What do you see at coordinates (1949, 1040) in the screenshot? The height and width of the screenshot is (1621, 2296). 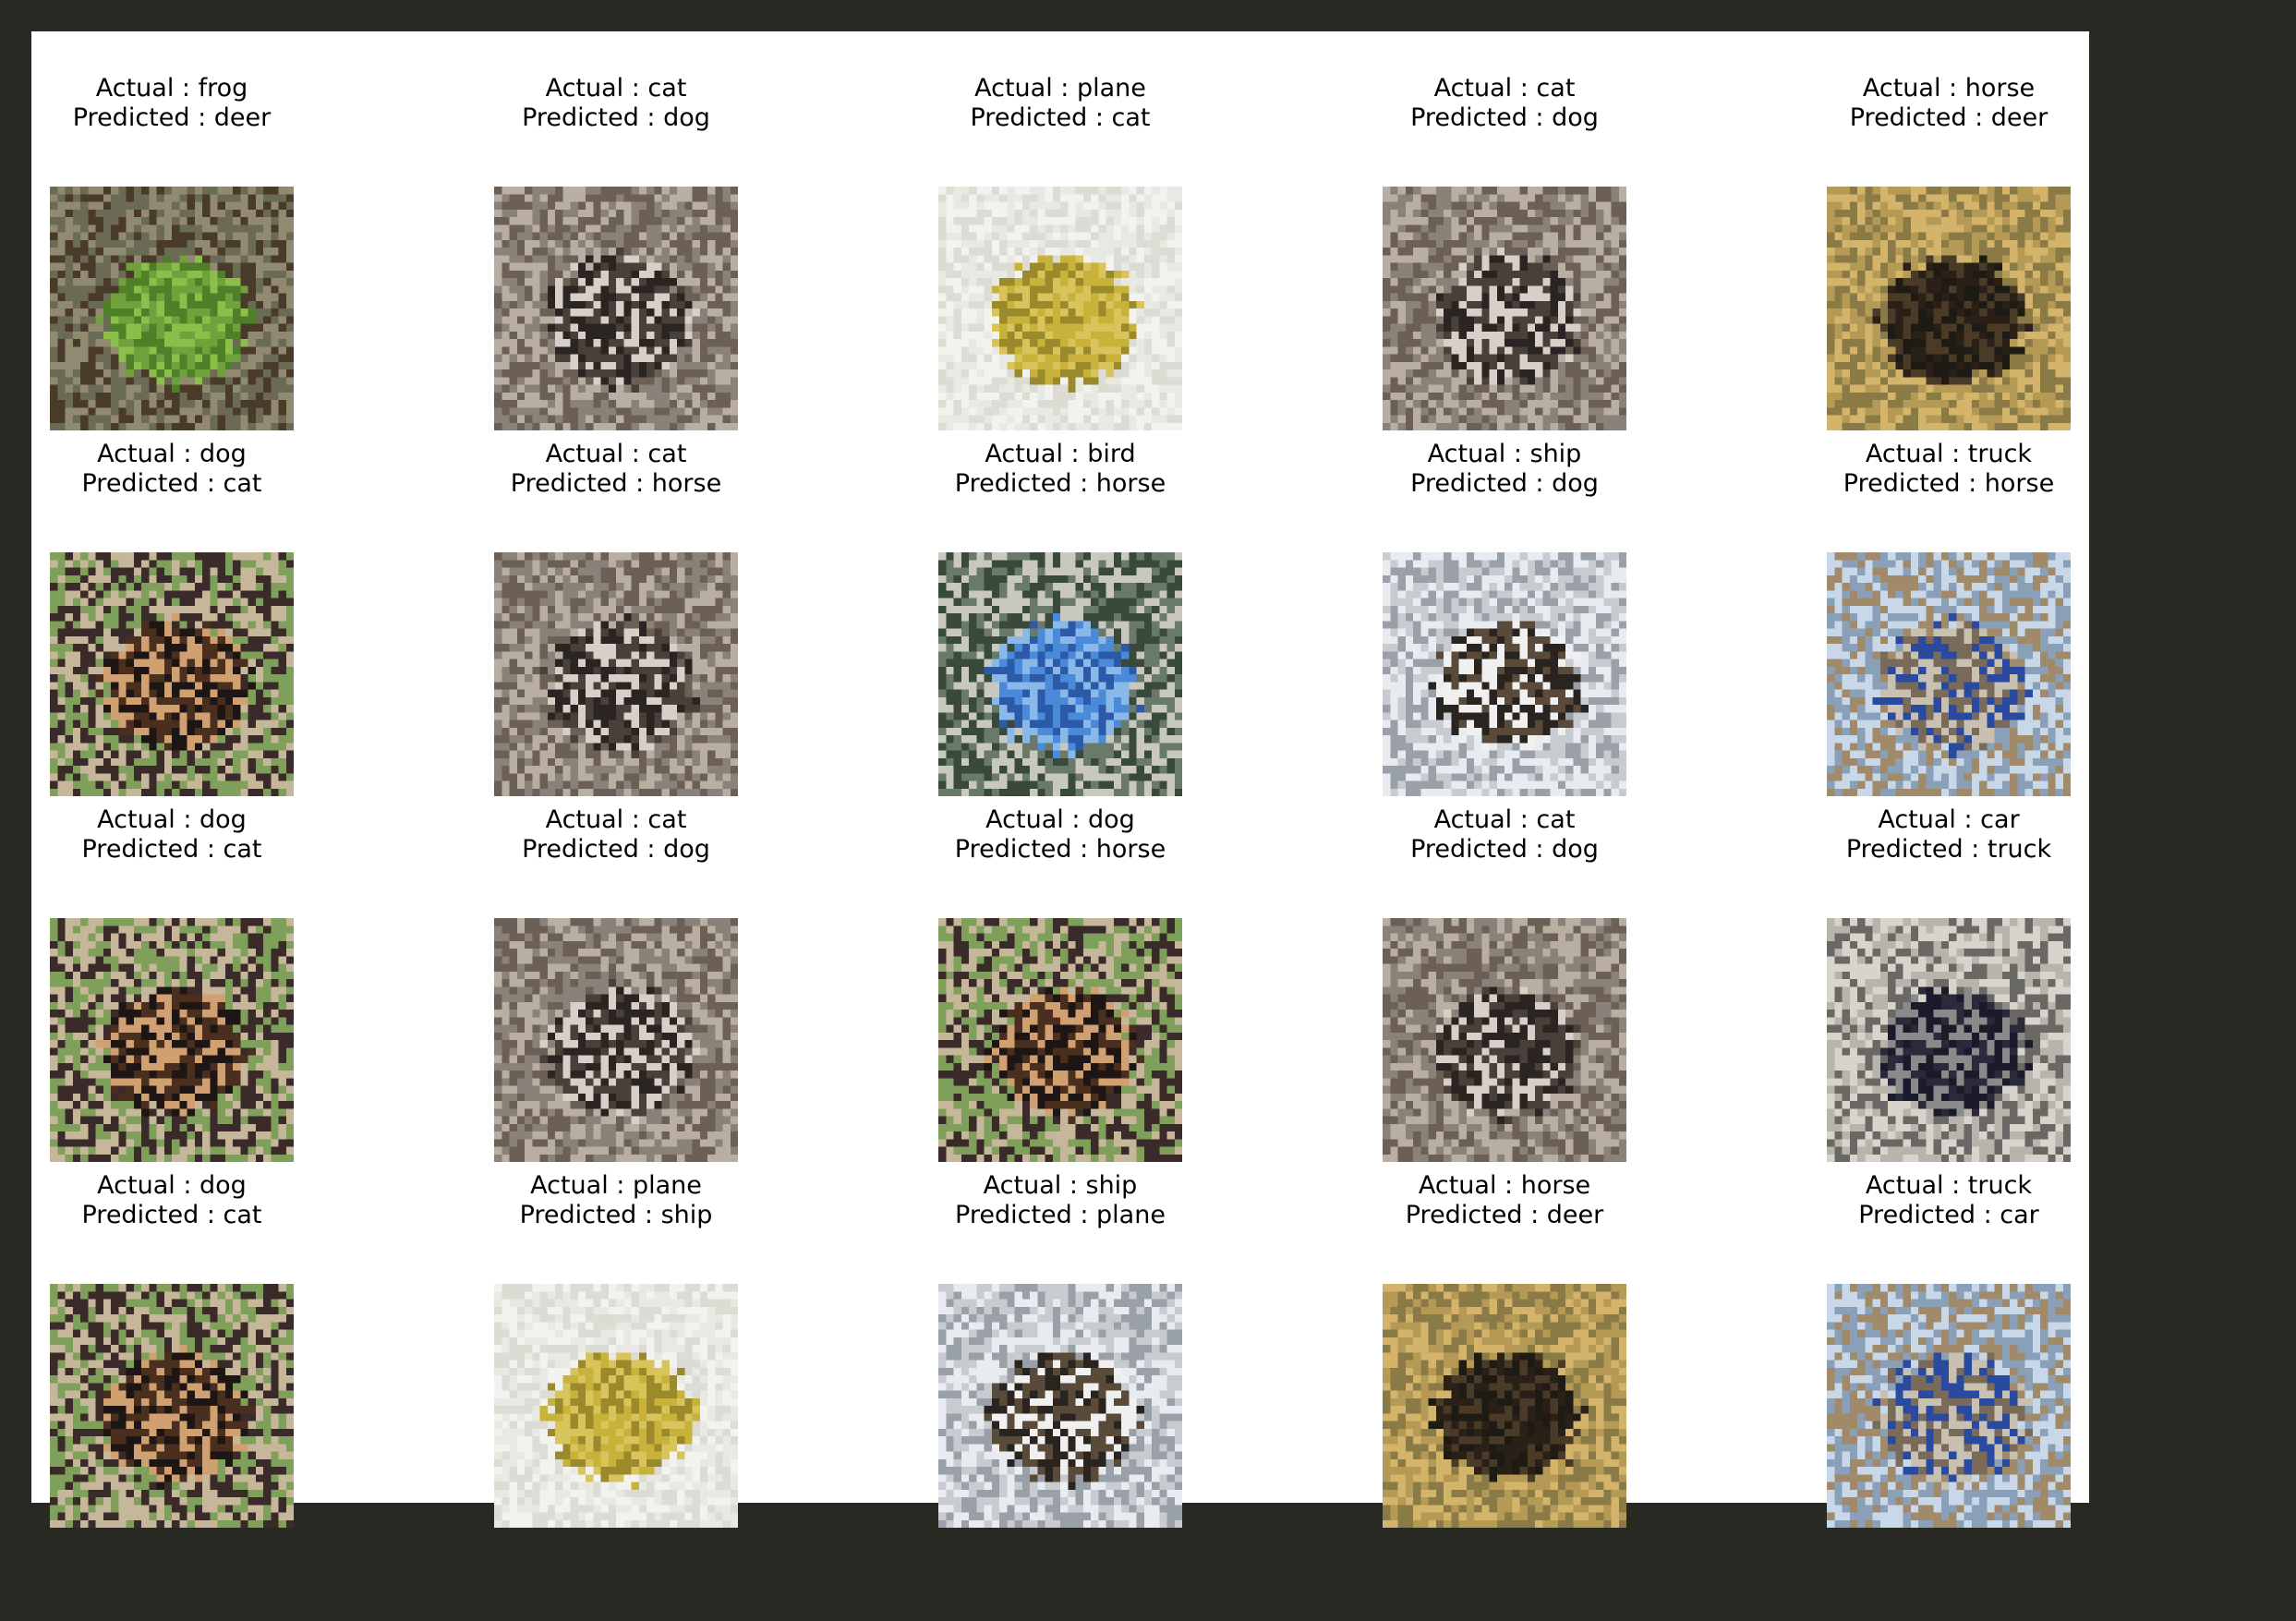 I see `car-image` at bounding box center [1949, 1040].